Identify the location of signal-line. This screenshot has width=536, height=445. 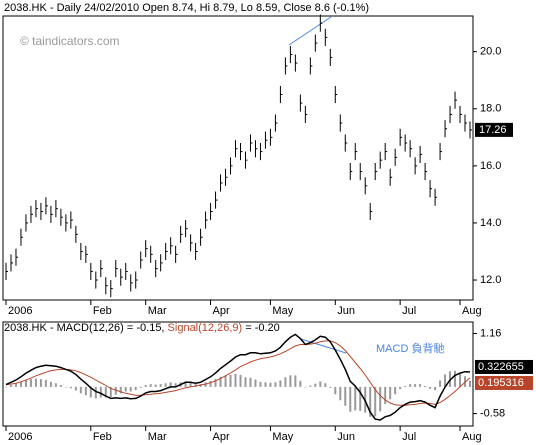
(238, 373).